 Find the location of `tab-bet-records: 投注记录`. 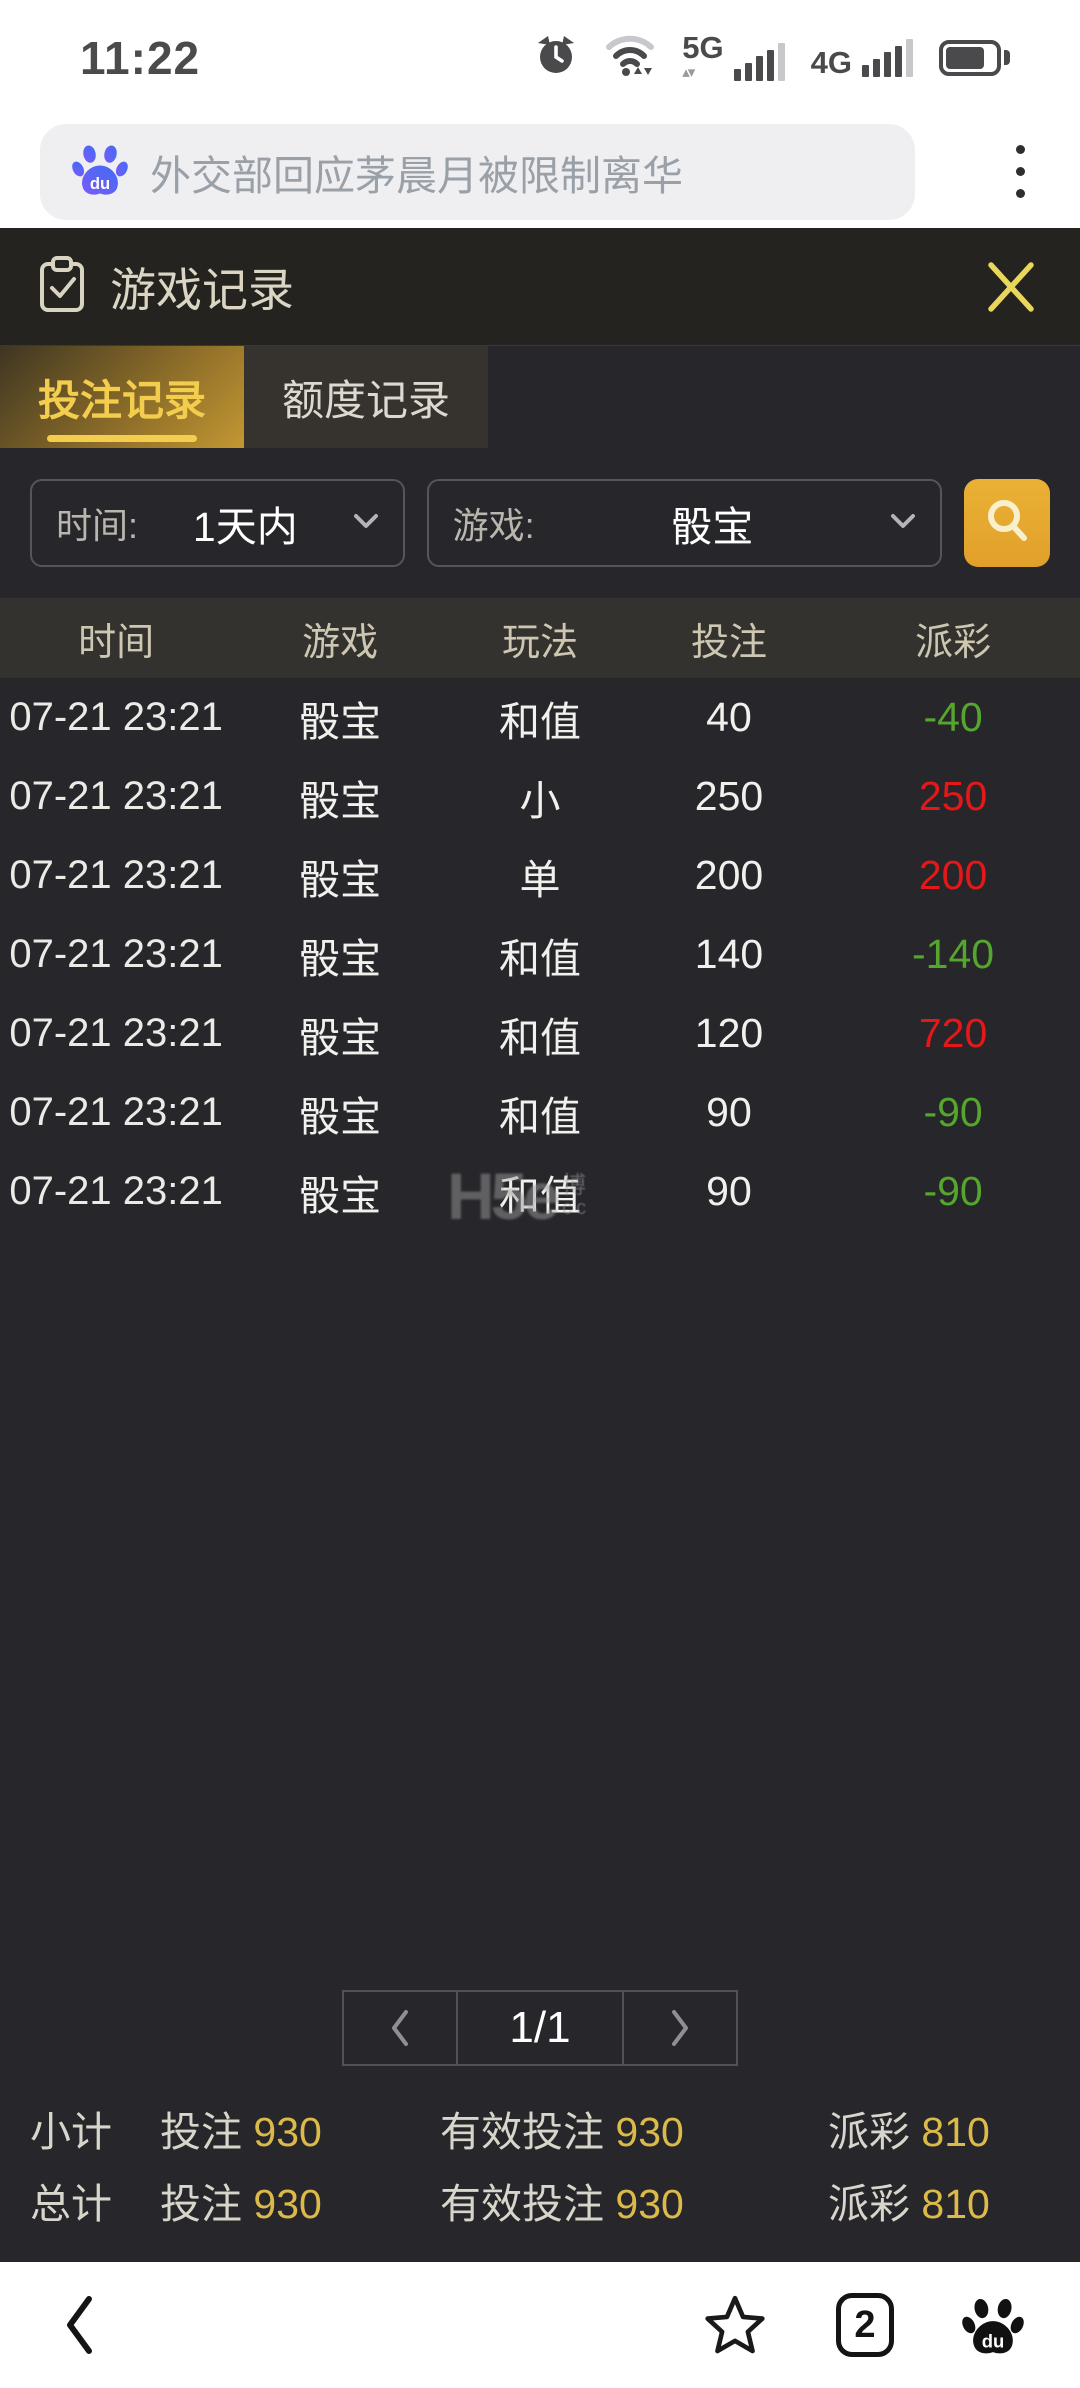

tab-bet-records: 投注记录 is located at coordinates (122, 397).